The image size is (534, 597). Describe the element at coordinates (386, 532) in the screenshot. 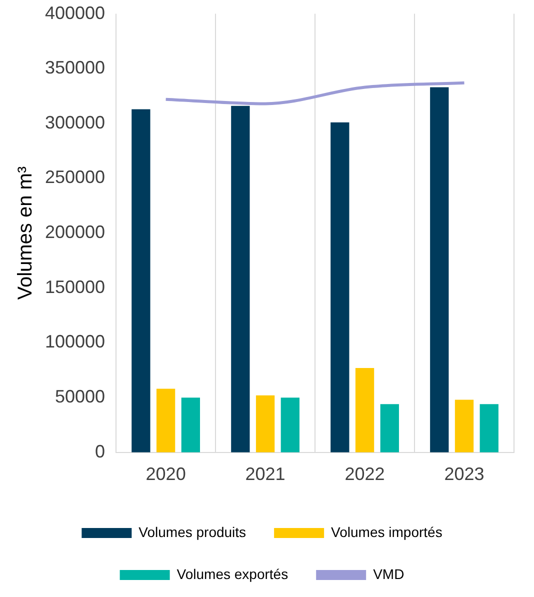

I see `legend-label: Volumes importés` at that location.